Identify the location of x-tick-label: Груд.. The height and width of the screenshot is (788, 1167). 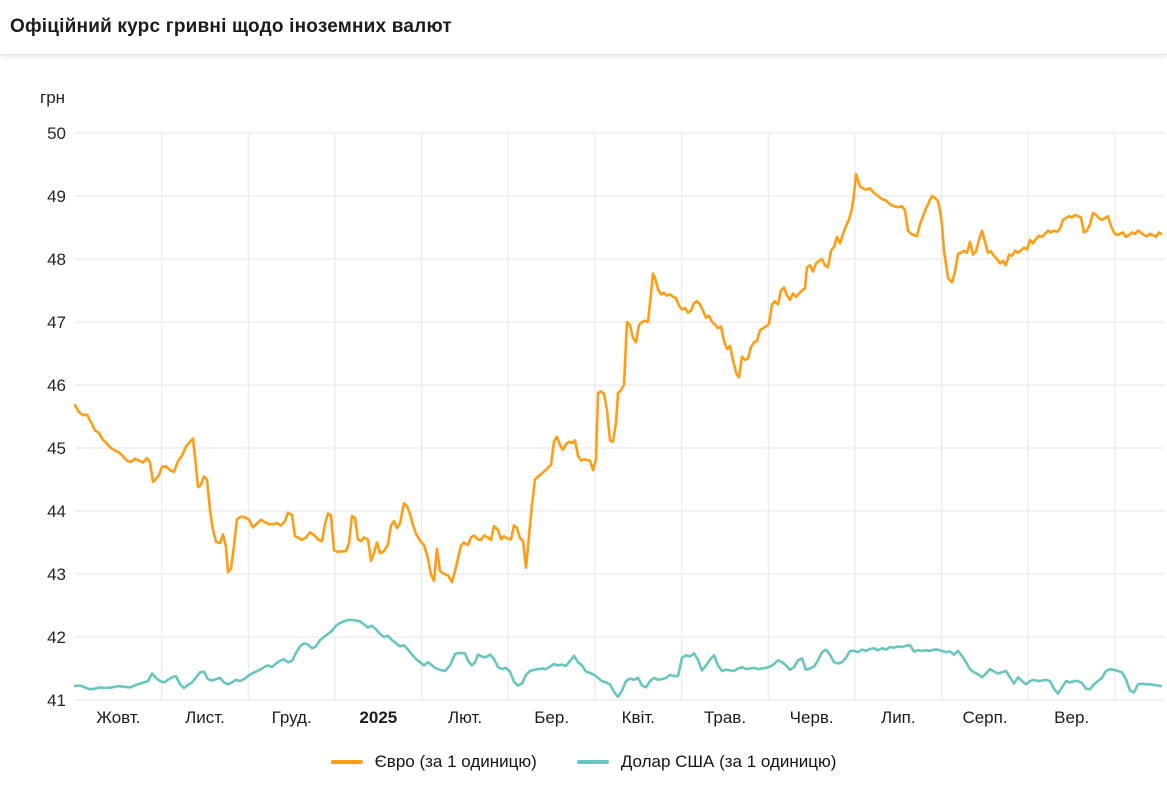
(292, 717).